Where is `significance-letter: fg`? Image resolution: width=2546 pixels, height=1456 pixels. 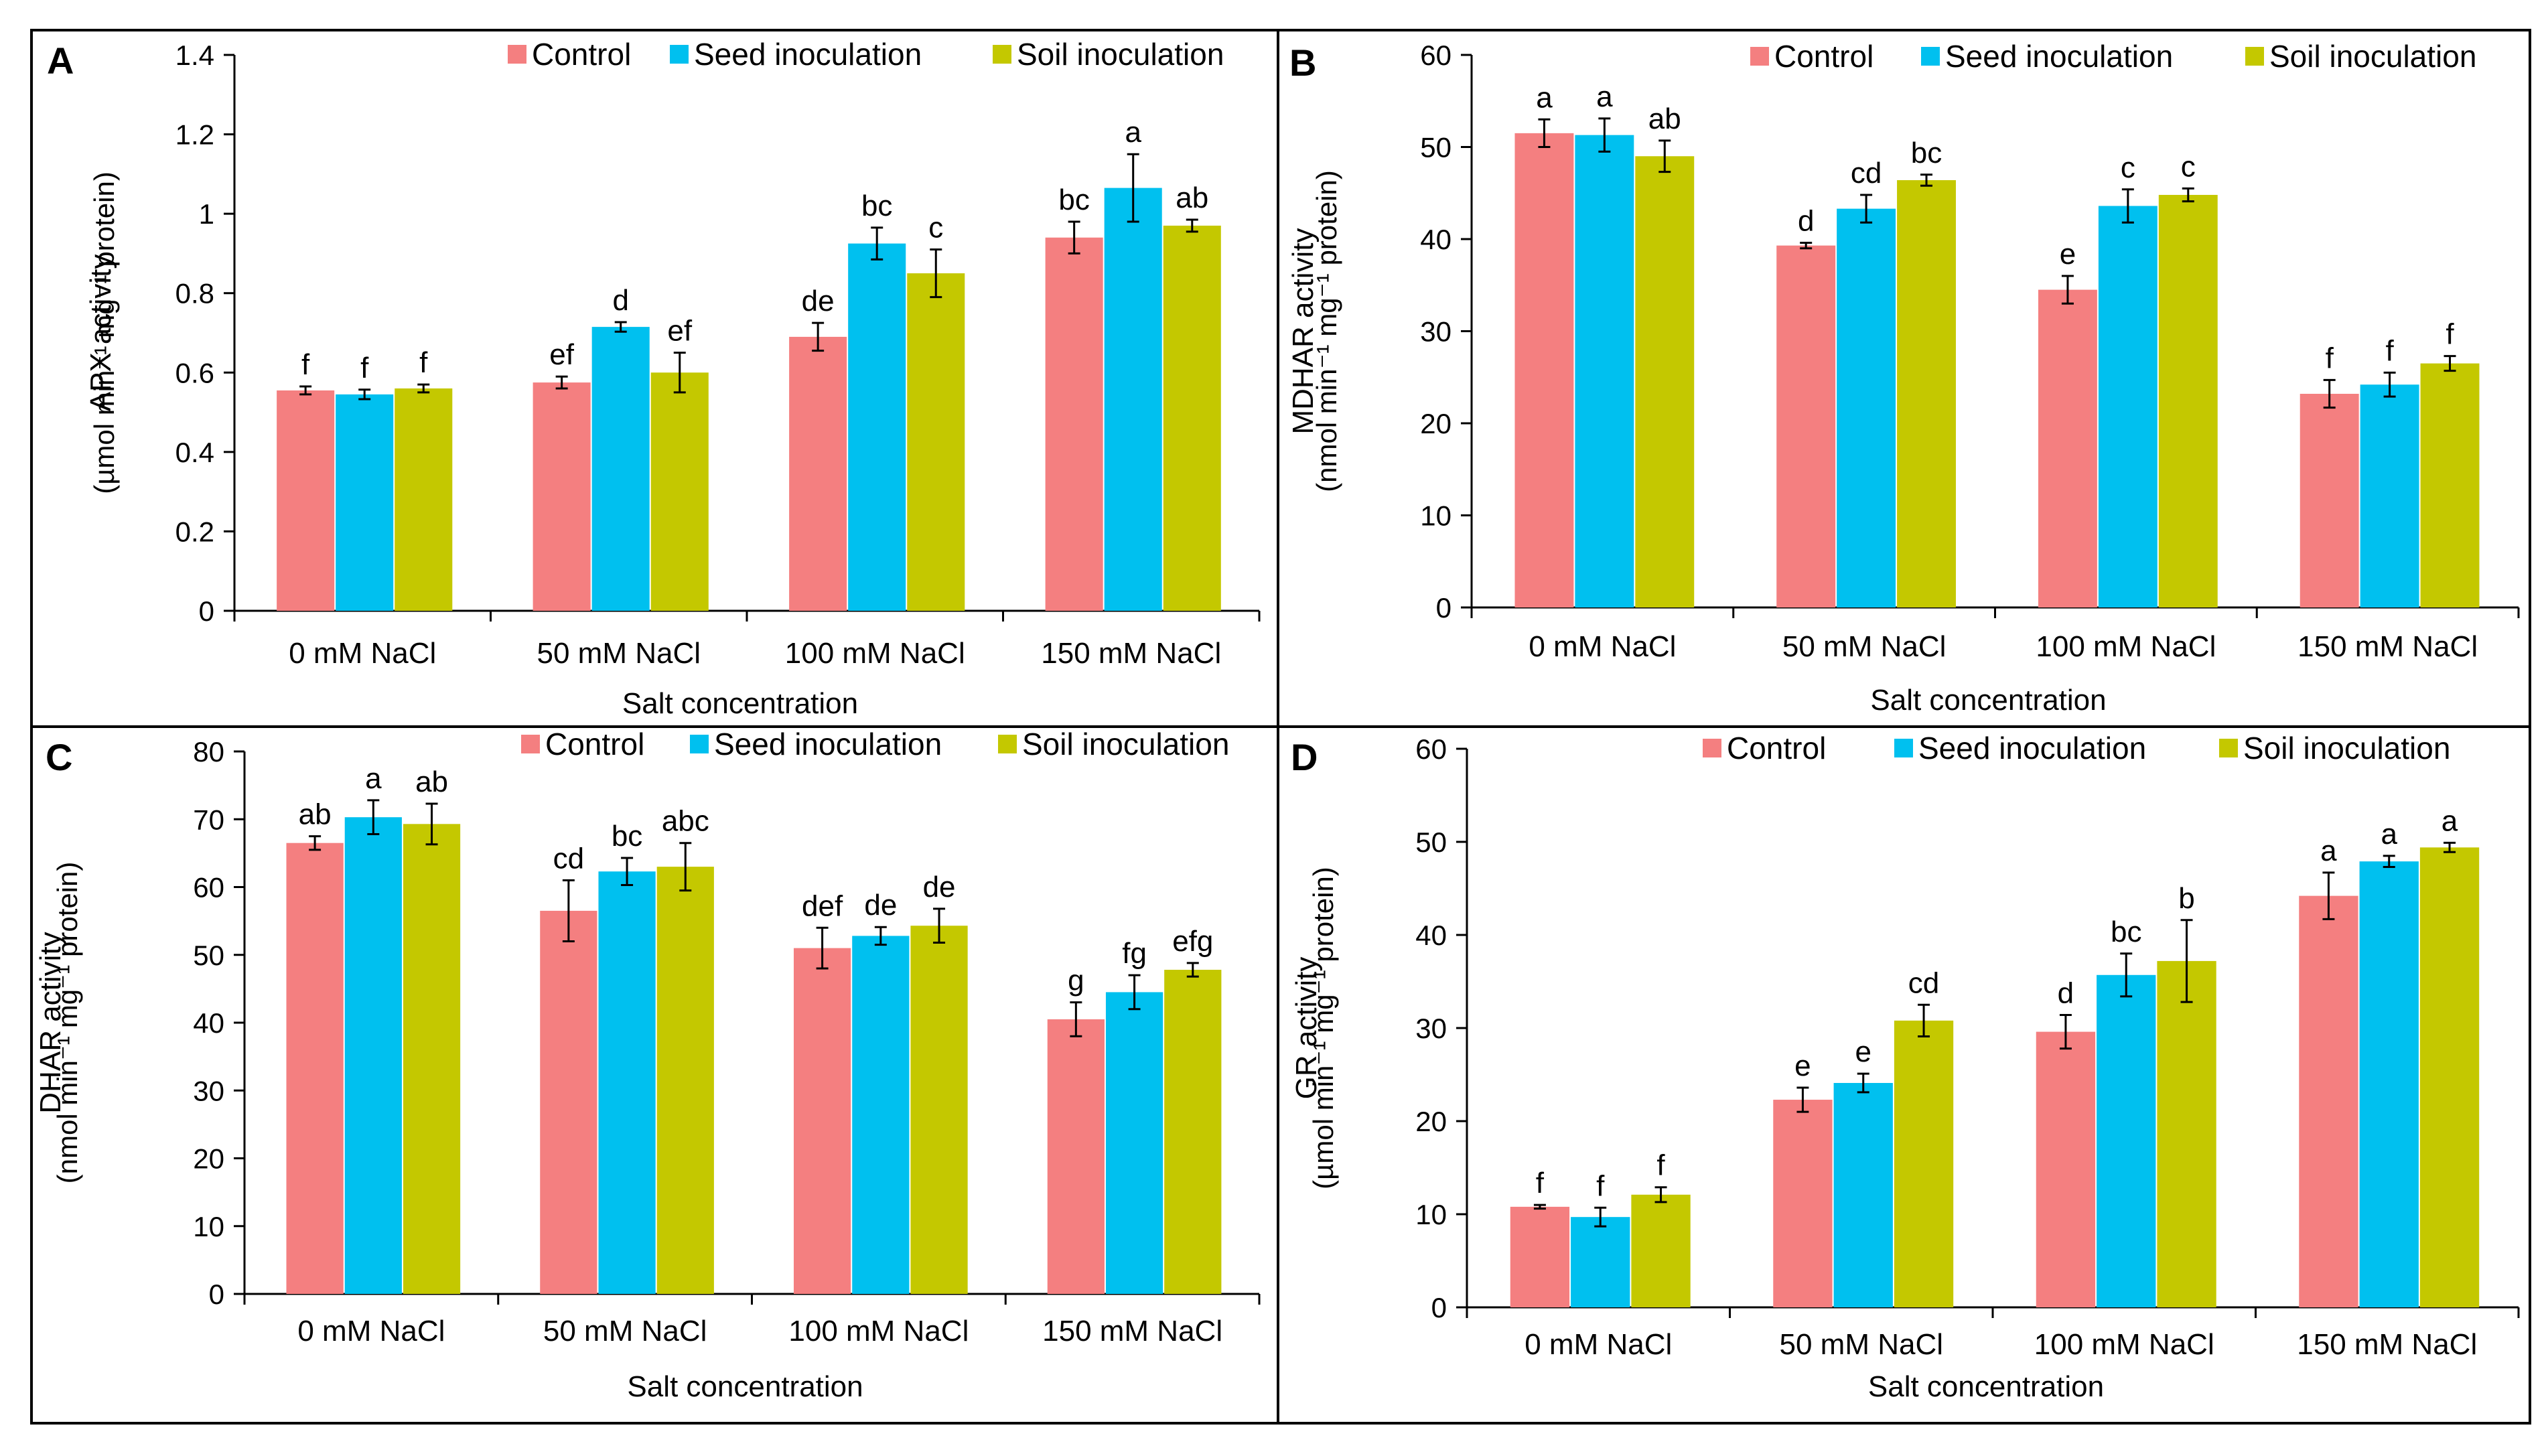
significance-letter: fg is located at coordinates (1134, 953).